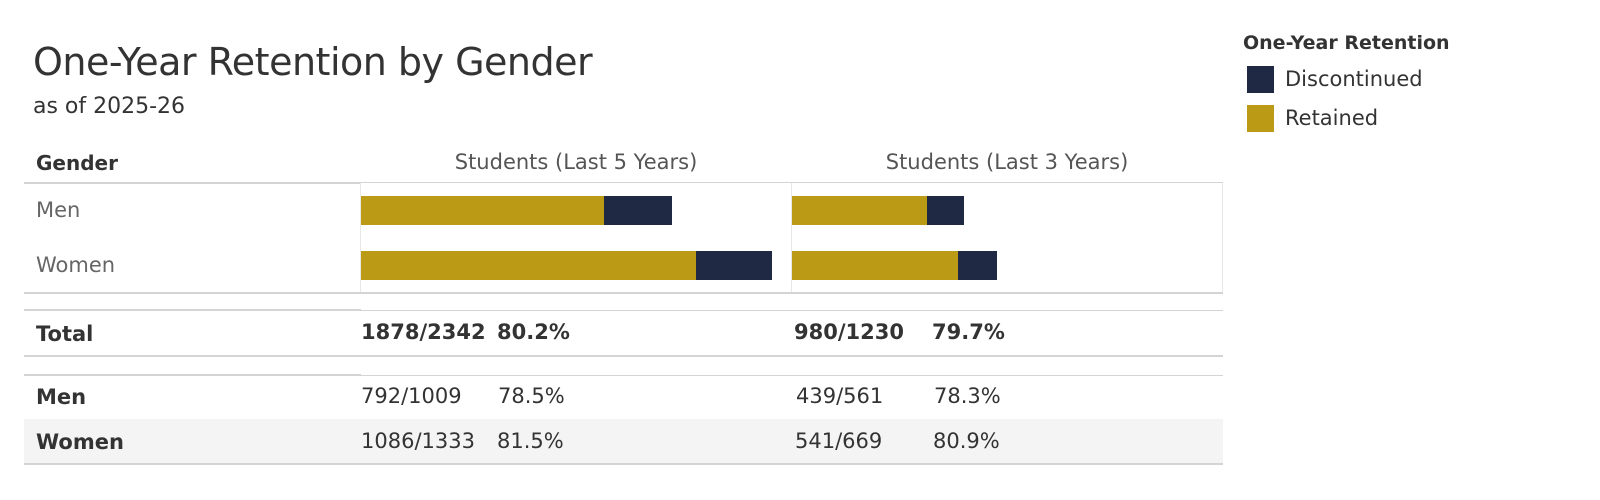 Image resolution: width=1600 pixels, height=500 pixels. I want to click on men-last5-ratio: 792/1009, so click(411, 396).